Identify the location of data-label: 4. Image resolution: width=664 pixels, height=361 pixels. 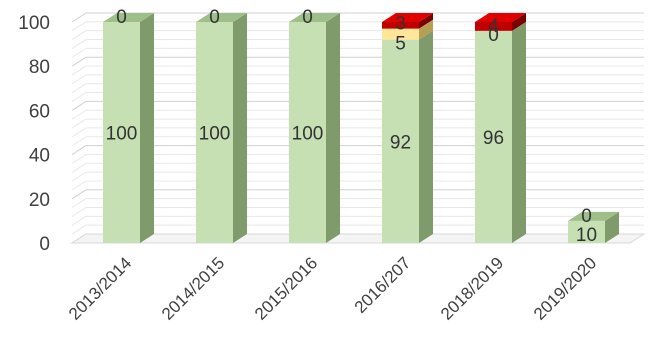
(493, 26).